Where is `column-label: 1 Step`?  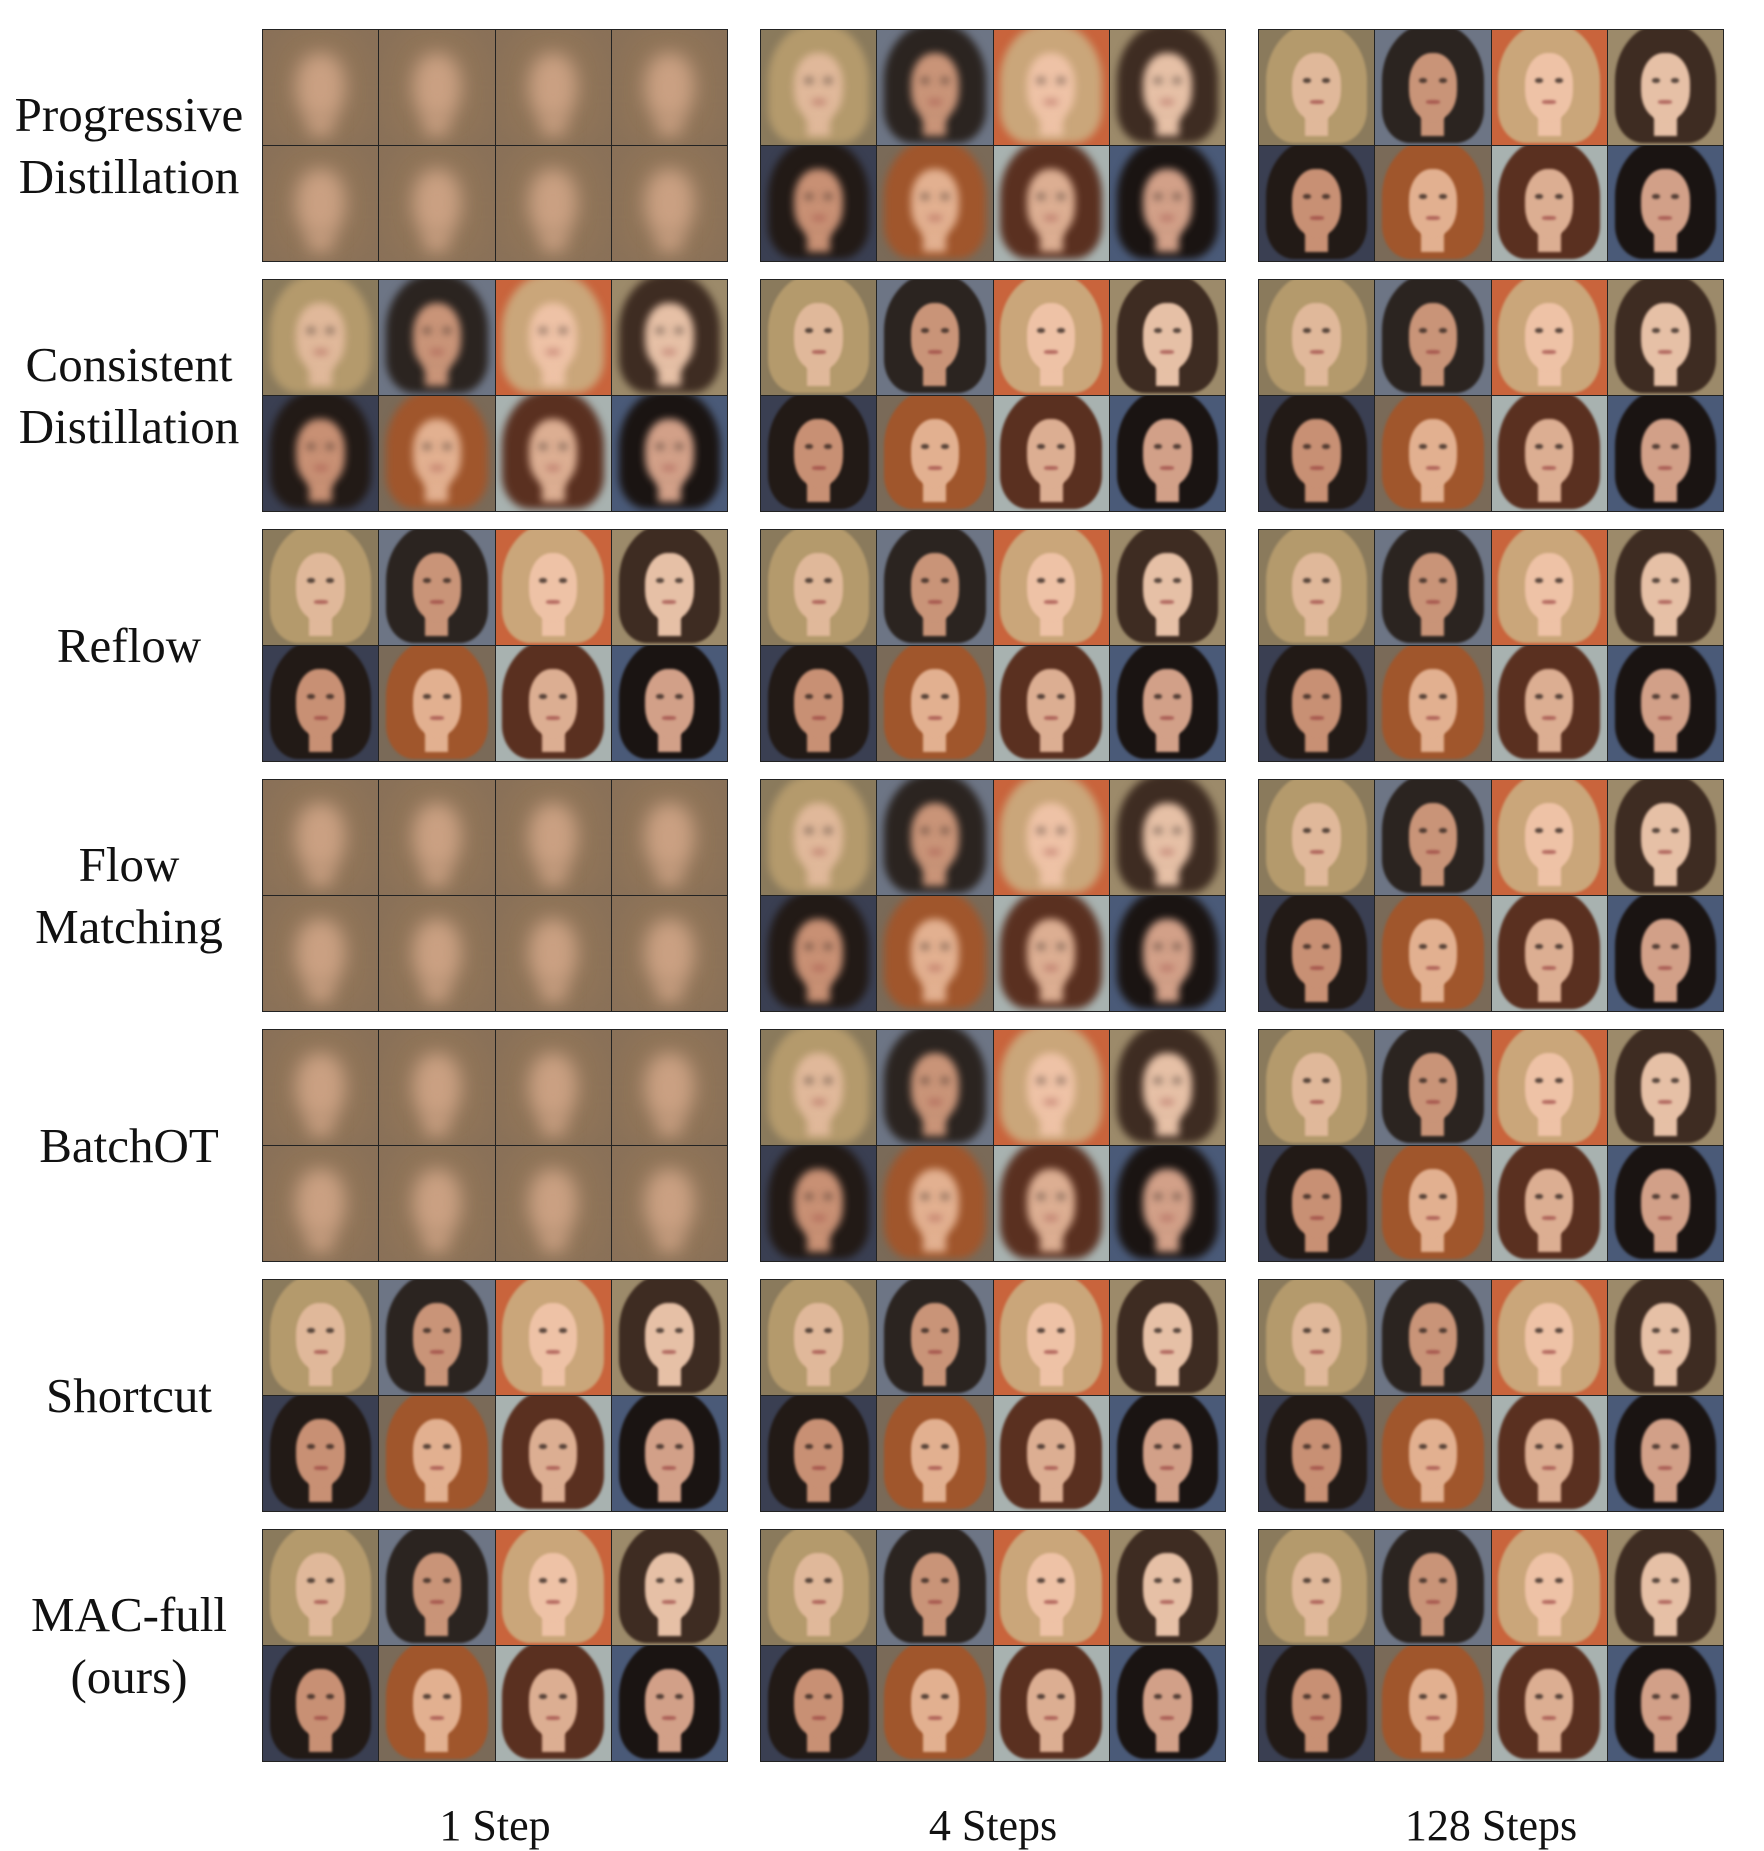 column-label: 1 Step is located at coordinates (495, 1825).